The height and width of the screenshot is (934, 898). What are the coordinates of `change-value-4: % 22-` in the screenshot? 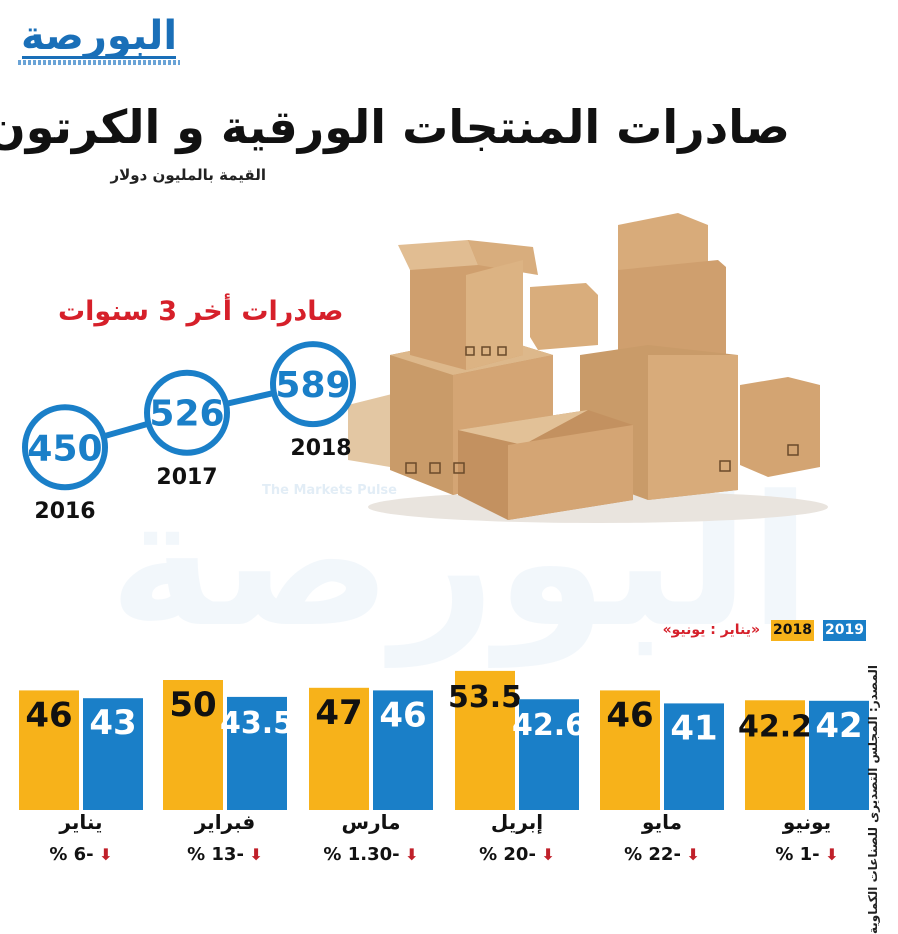 It's located at (652, 854).